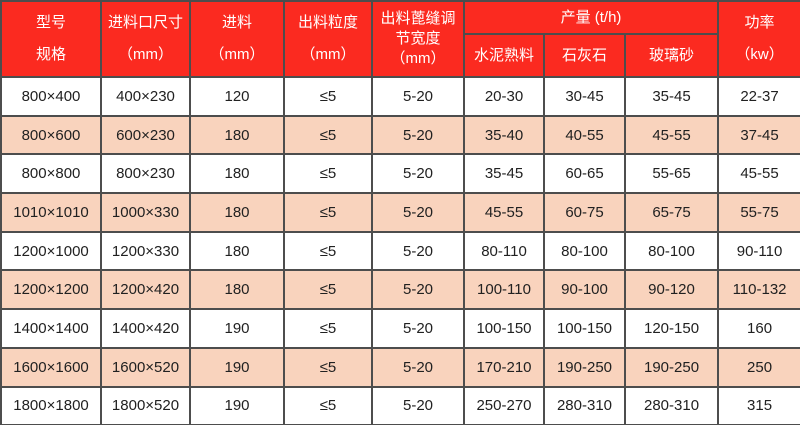 The width and height of the screenshot is (800, 425). I want to click on table-cell: 65-75, so click(671, 212).